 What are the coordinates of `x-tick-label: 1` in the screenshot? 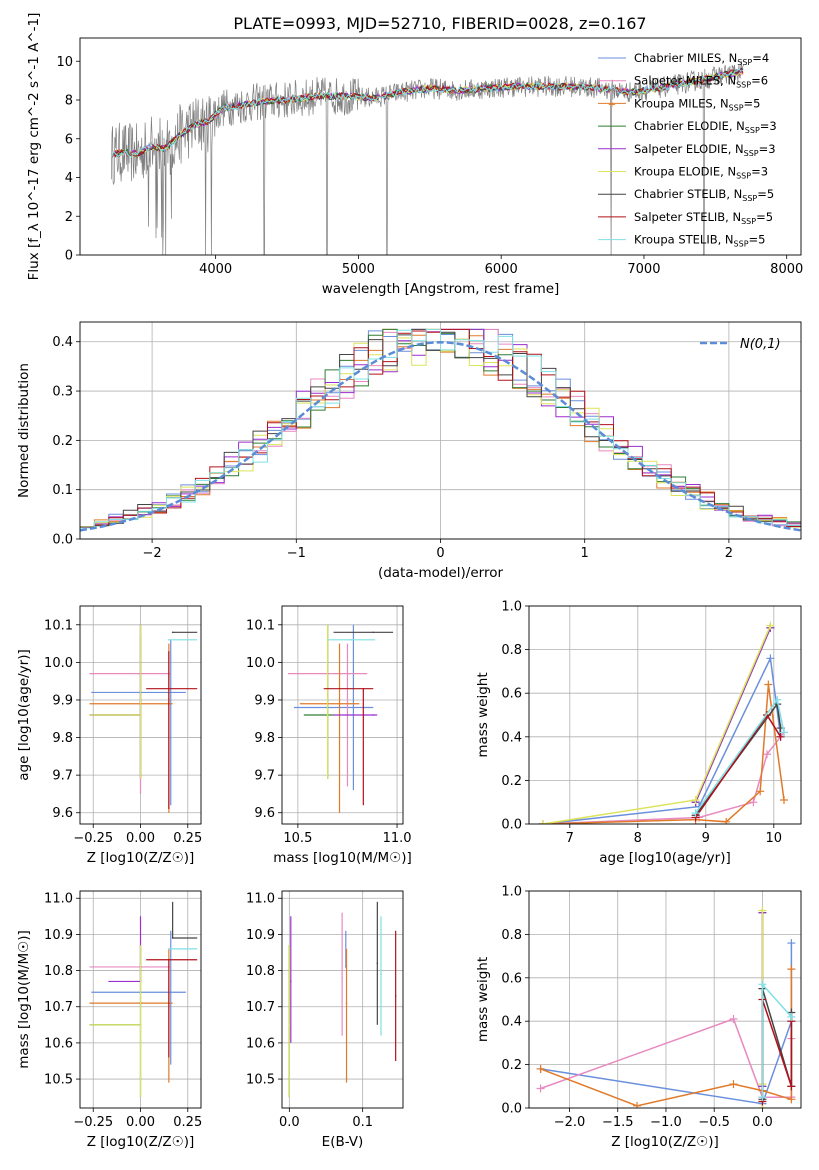 It's located at (585, 553).